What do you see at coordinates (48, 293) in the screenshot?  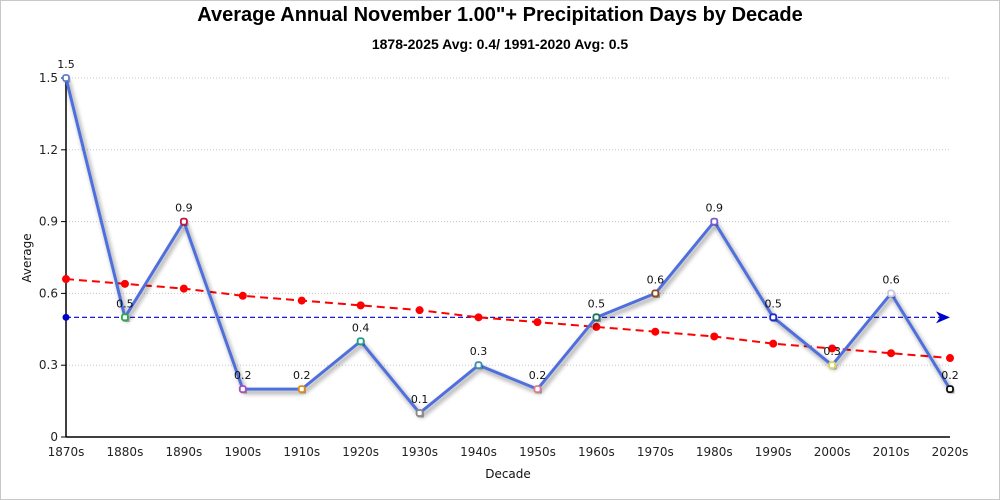 I see `y-tick-label: 0.6` at bounding box center [48, 293].